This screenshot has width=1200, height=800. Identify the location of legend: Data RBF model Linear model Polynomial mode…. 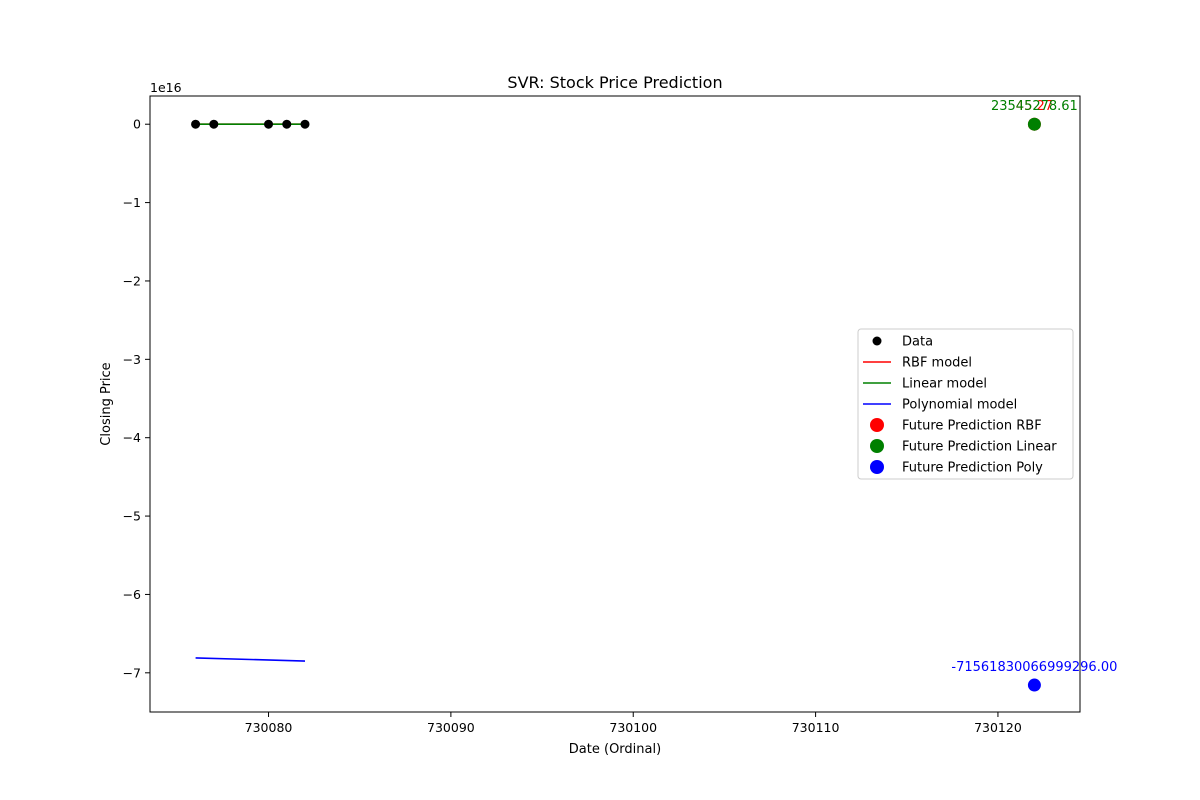
(965, 404).